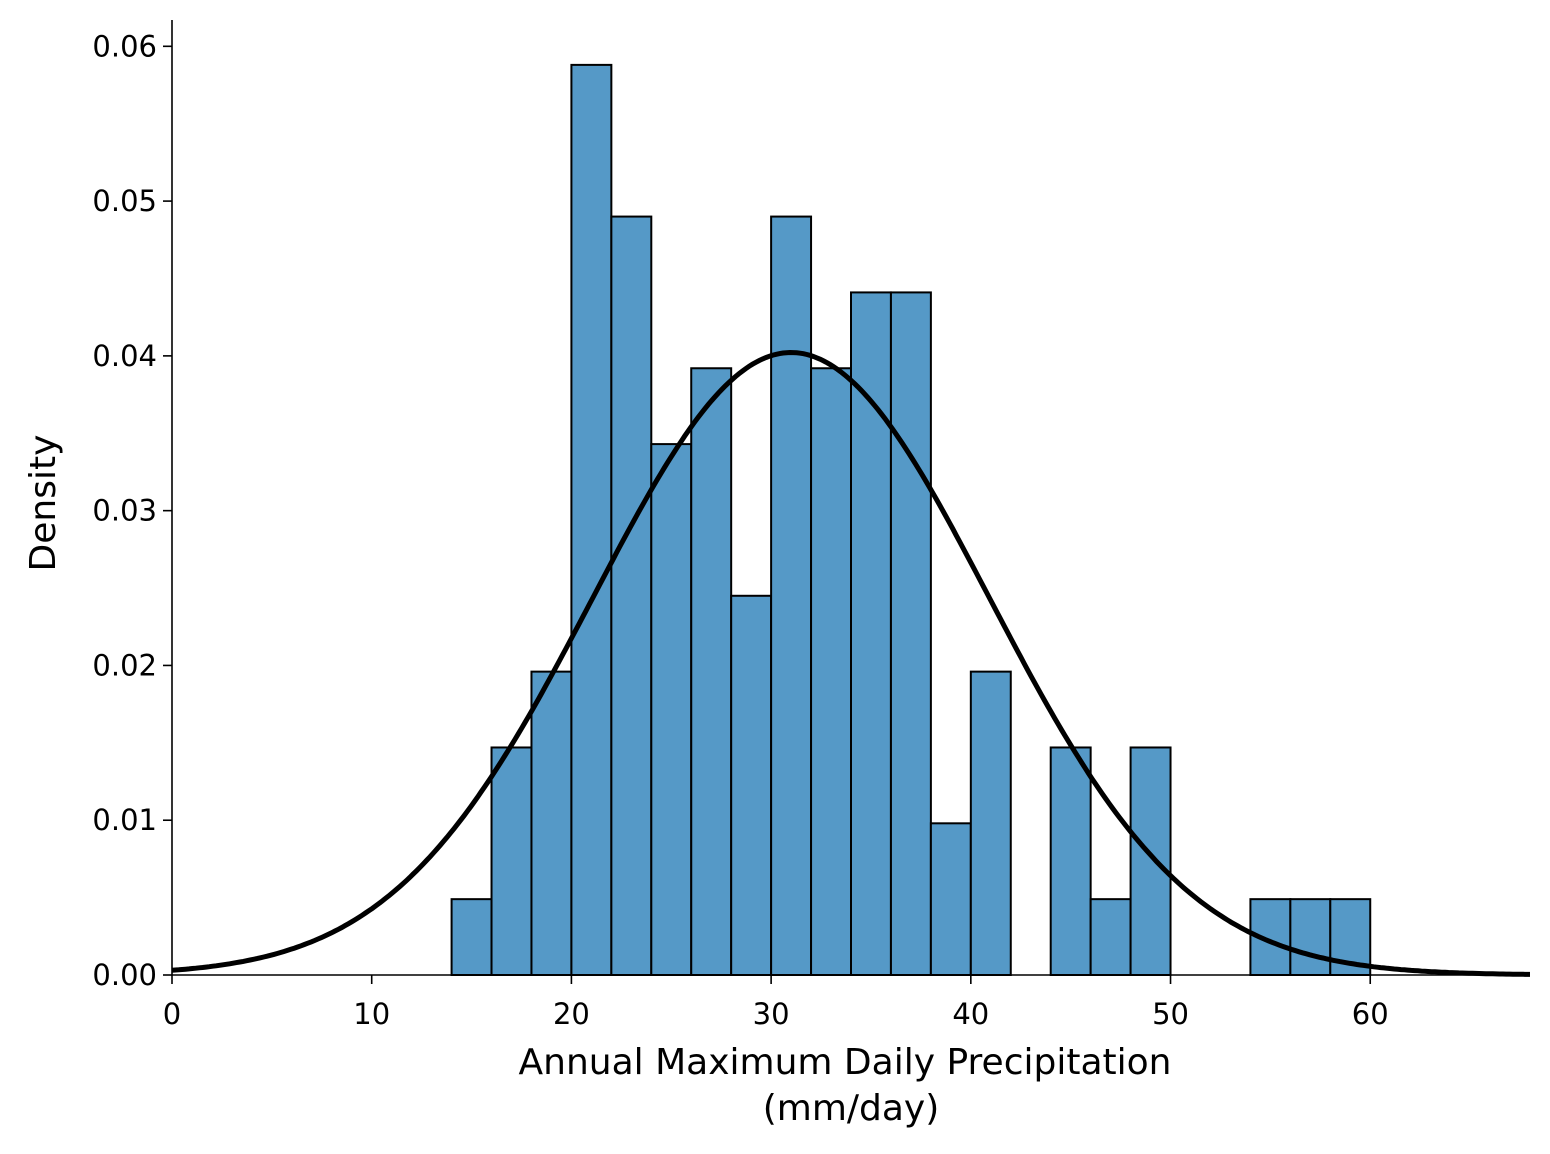 Image resolution: width=1550 pixels, height=1154 pixels. Describe the element at coordinates (124, 975) in the screenshot. I see `y-tick-label: 0.00` at that location.